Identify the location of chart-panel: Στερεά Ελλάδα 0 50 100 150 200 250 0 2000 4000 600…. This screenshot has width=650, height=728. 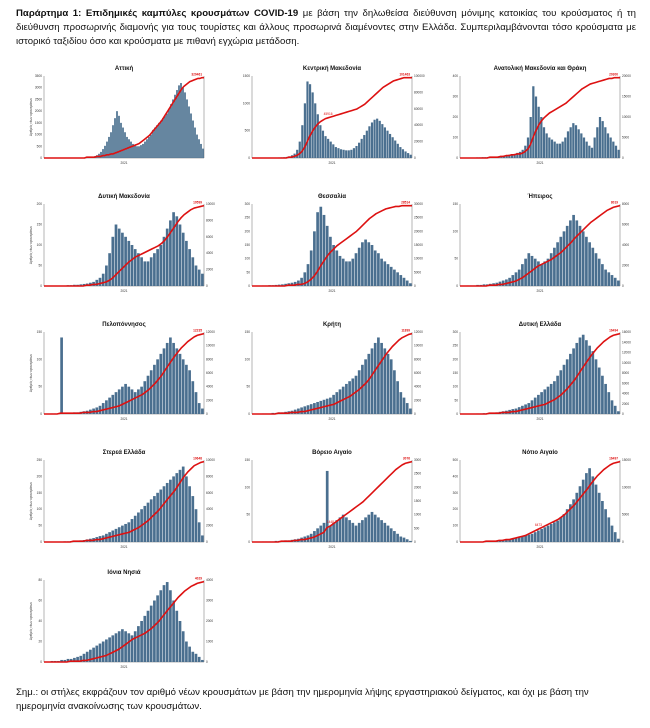
(122, 501).